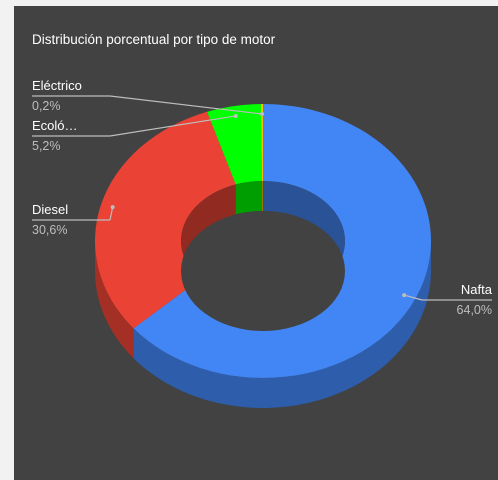 The width and height of the screenshot is (498, 480). I want to click on slice-label-diesel: Diesel, so click(50, 209).